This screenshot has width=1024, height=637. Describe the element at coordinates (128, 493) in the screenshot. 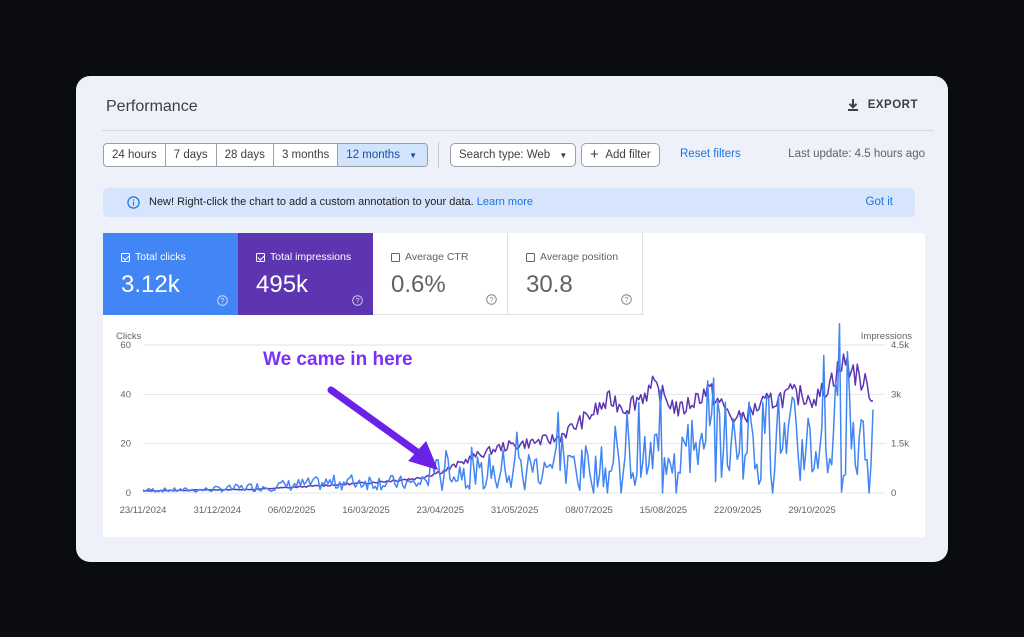

I see `y-left-tick-label: 0` at that location.